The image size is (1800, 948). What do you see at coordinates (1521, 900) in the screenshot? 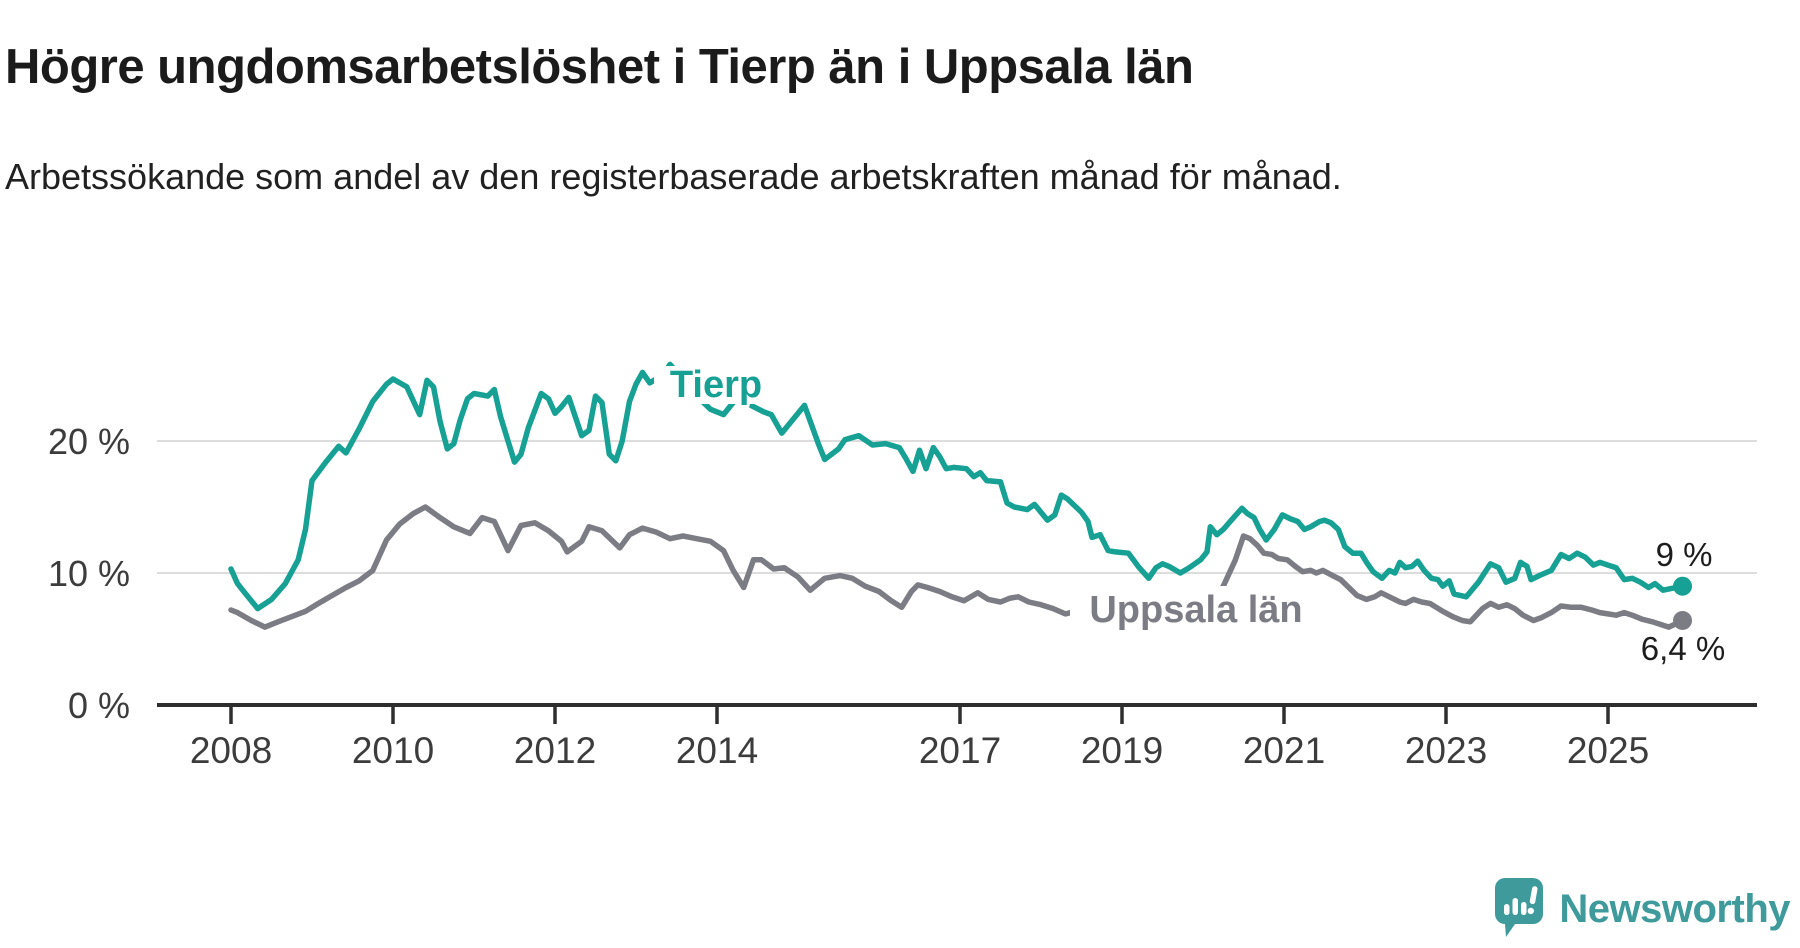
I see `logo-barchart-glyph` at bounding box center [1521, 900].